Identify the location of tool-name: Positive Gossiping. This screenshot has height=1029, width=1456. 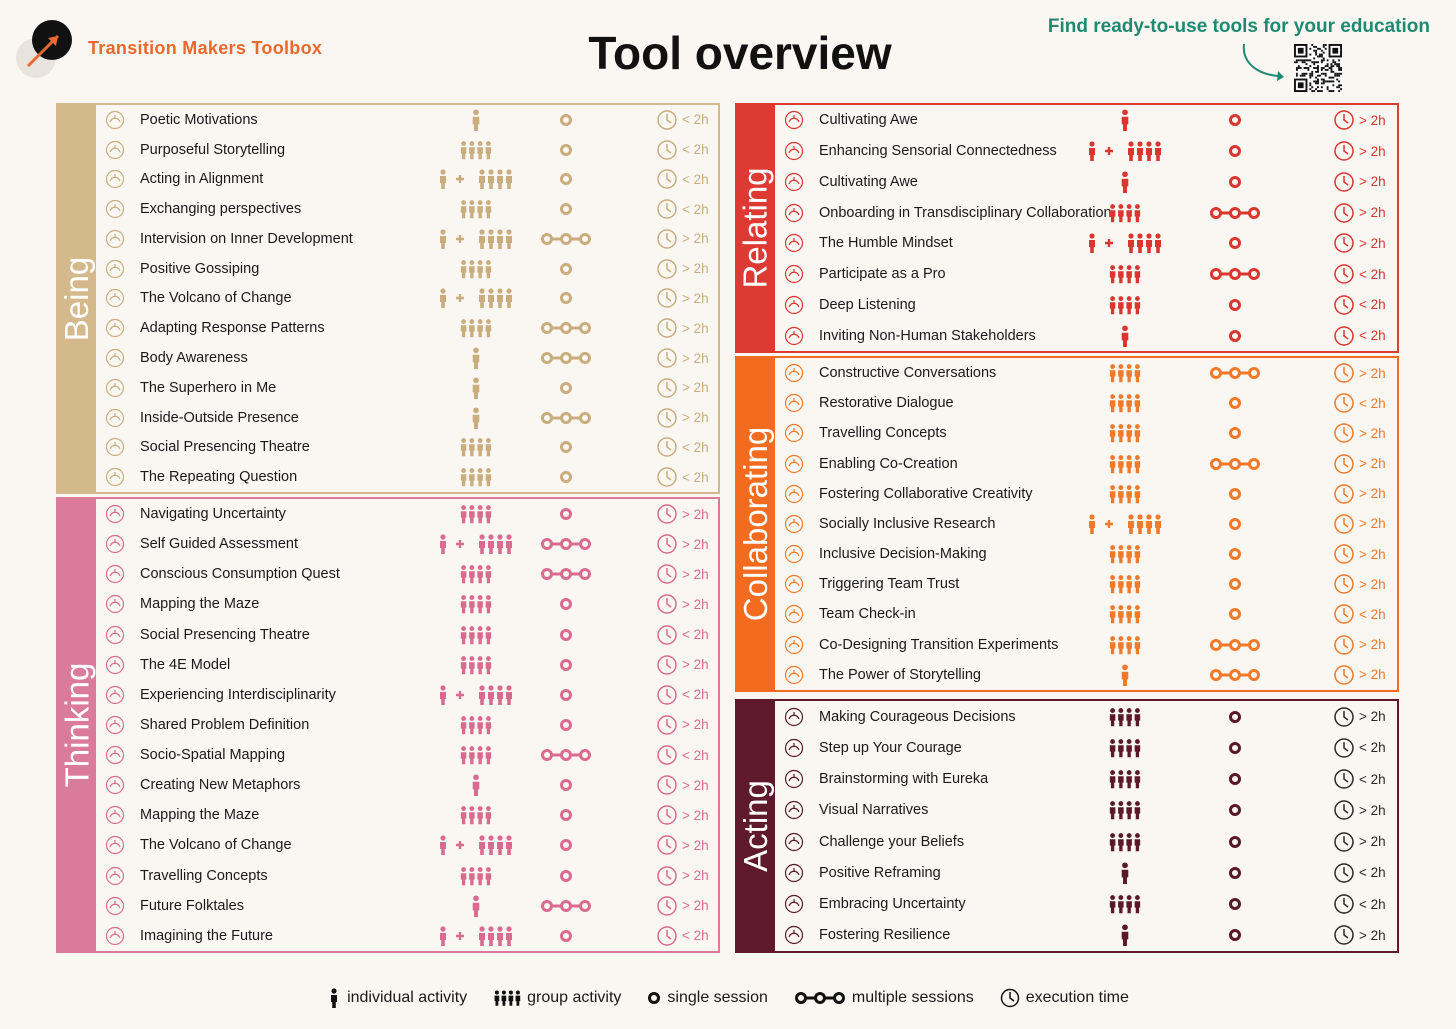
(200, 268).